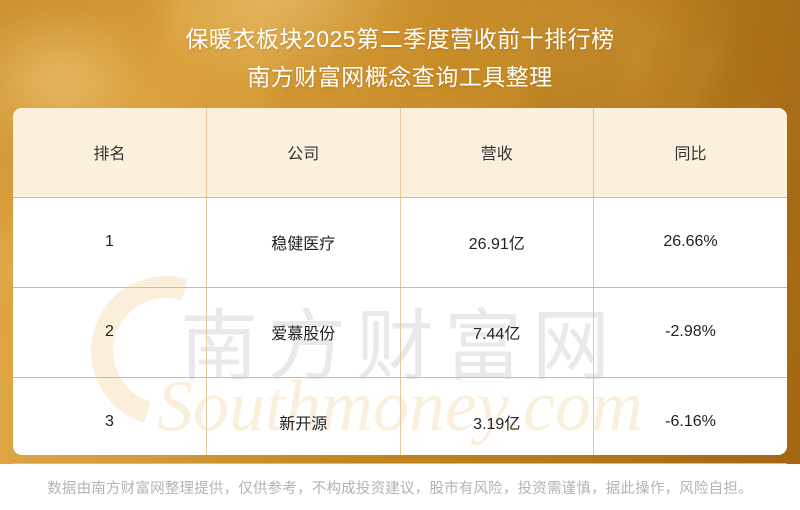 This screenshot has width=800, height=510. Describe the element at coordinates (400, 463) in the screenshot. I see `table-bottom-rule` at that location.